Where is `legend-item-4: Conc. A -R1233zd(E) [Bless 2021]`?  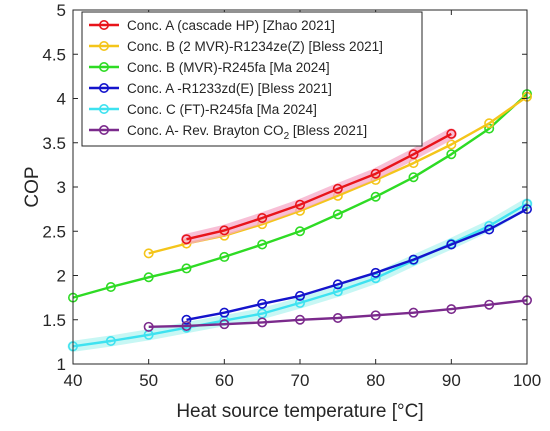
legend-item-4: Conc. A -R1233zd(E) [Bless 2021] is located at coordinates (210, 88).